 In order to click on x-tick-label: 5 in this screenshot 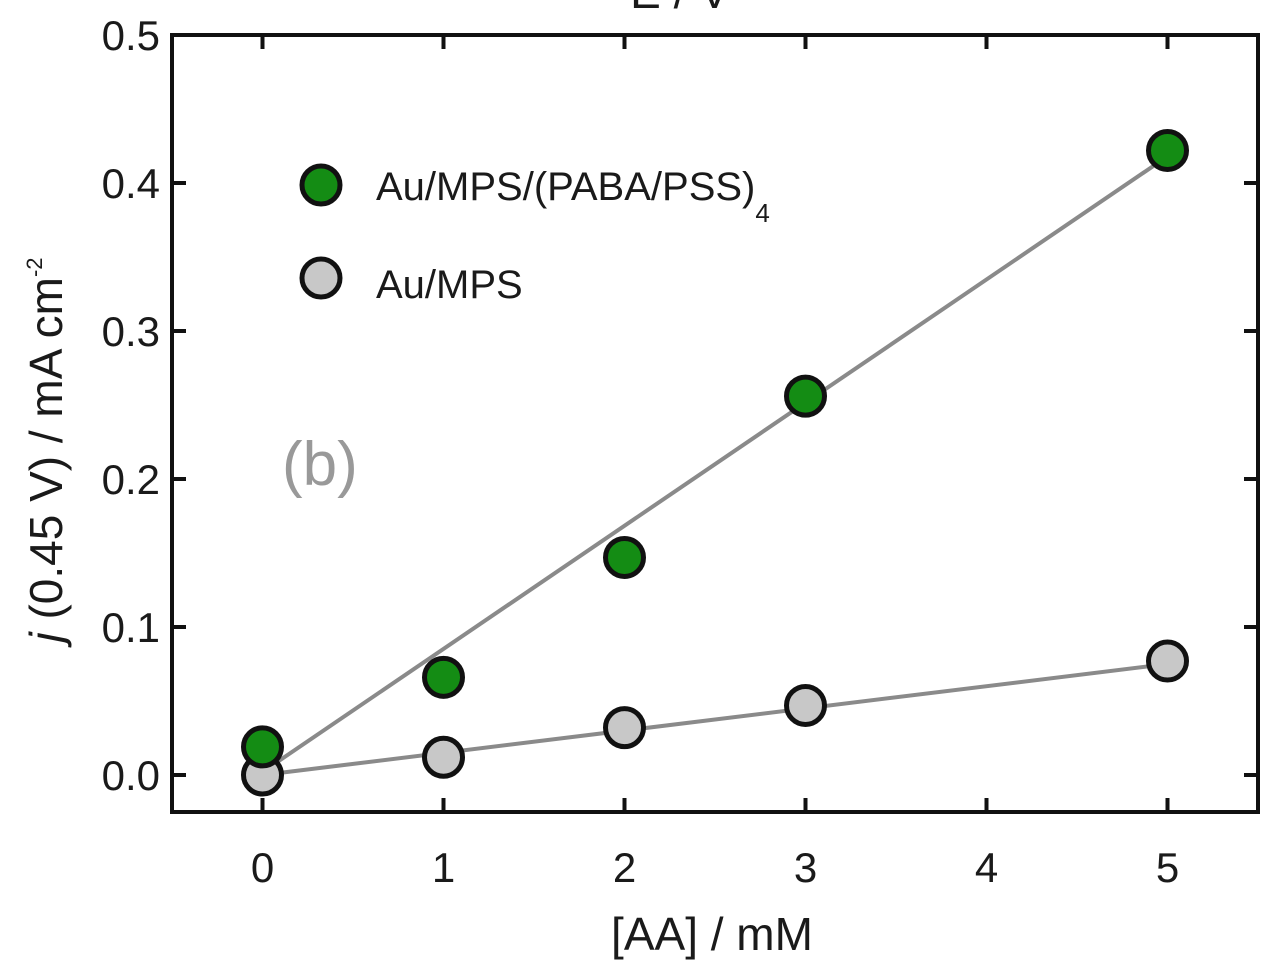, I will do `click(1167, 867)`.